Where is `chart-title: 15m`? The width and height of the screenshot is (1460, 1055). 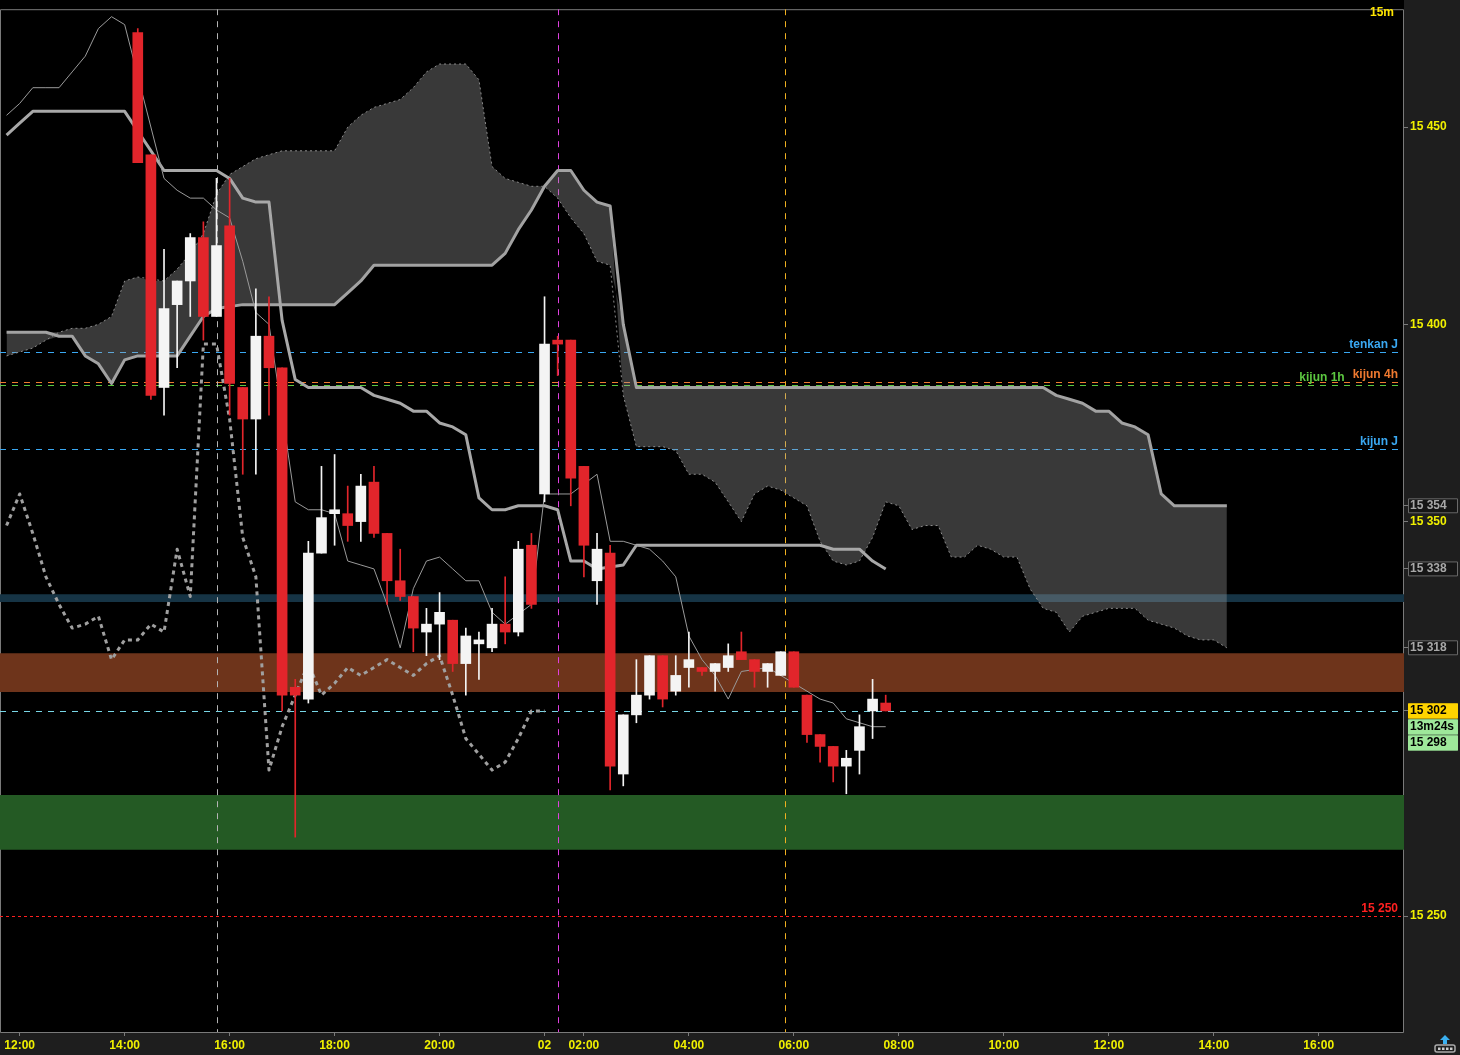
chart-title: 15m is located at coordinates (1381, 12).